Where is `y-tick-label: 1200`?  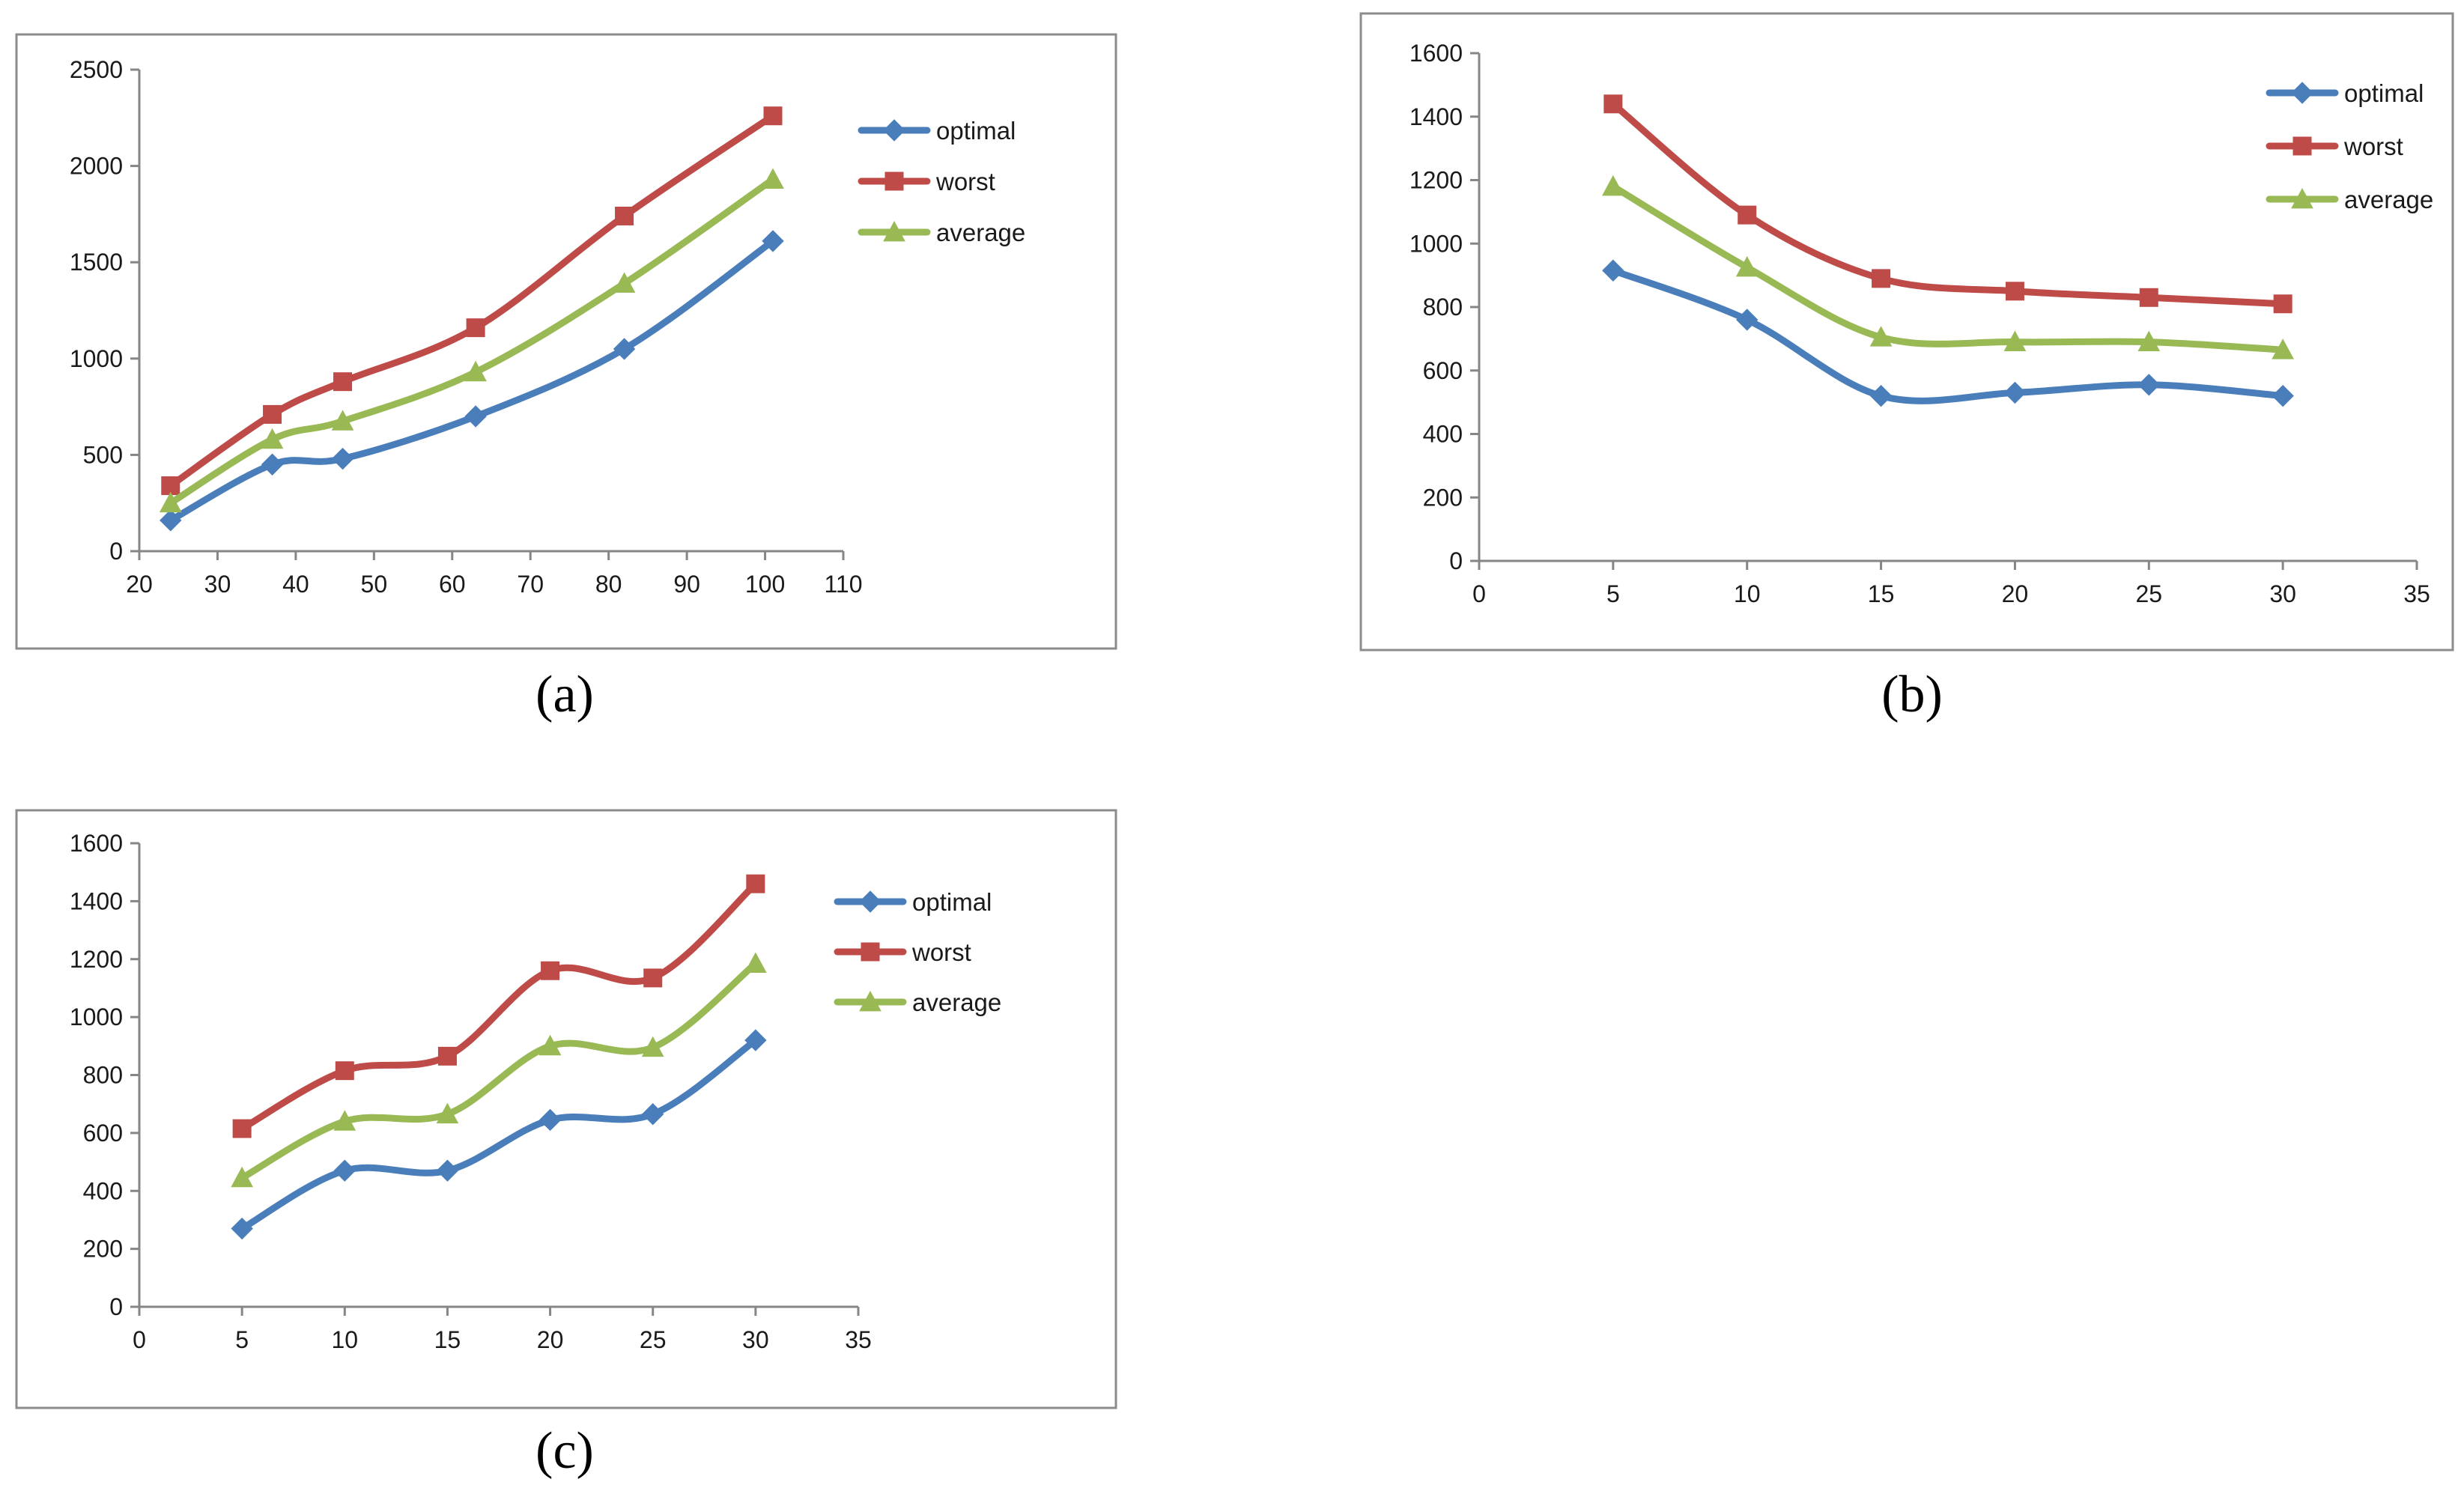
y-tick-label: 1200 is located at coordinates (96, 959).